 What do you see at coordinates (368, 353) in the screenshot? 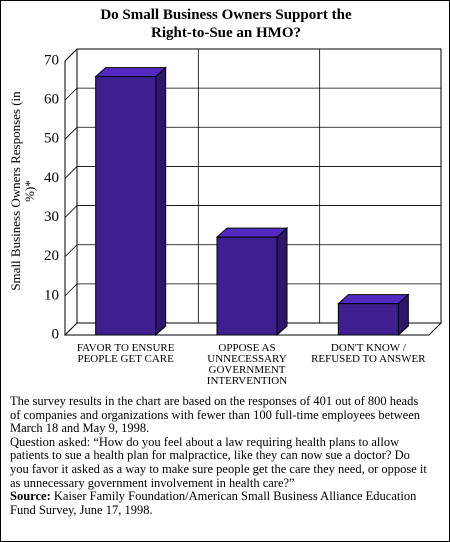
I see `x-tick-label: DON'T KNOW / REFUSED TO ANSWER` at bounding box center [368, 353].